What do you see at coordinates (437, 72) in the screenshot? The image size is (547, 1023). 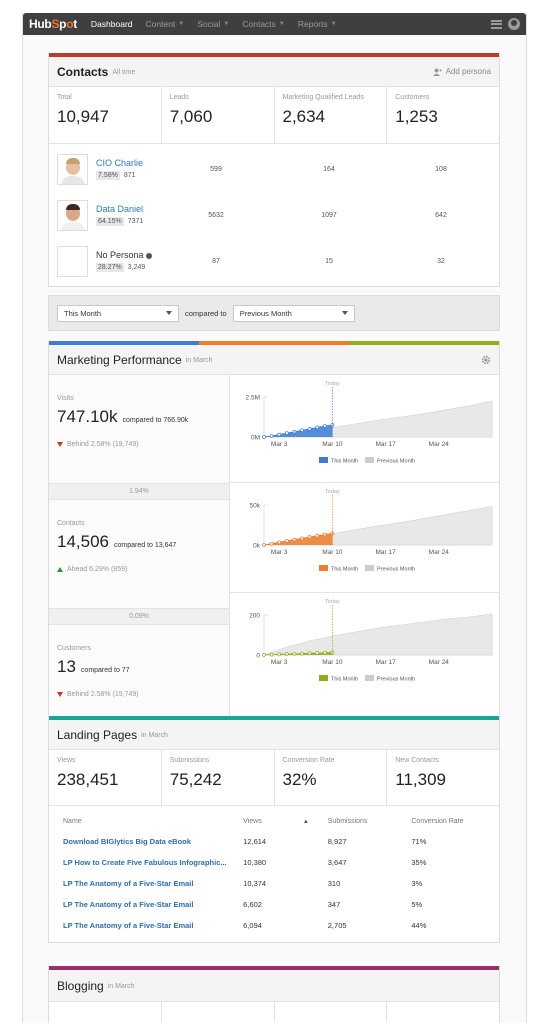 I see `add-person-icon` at bounding box center [437, 72].